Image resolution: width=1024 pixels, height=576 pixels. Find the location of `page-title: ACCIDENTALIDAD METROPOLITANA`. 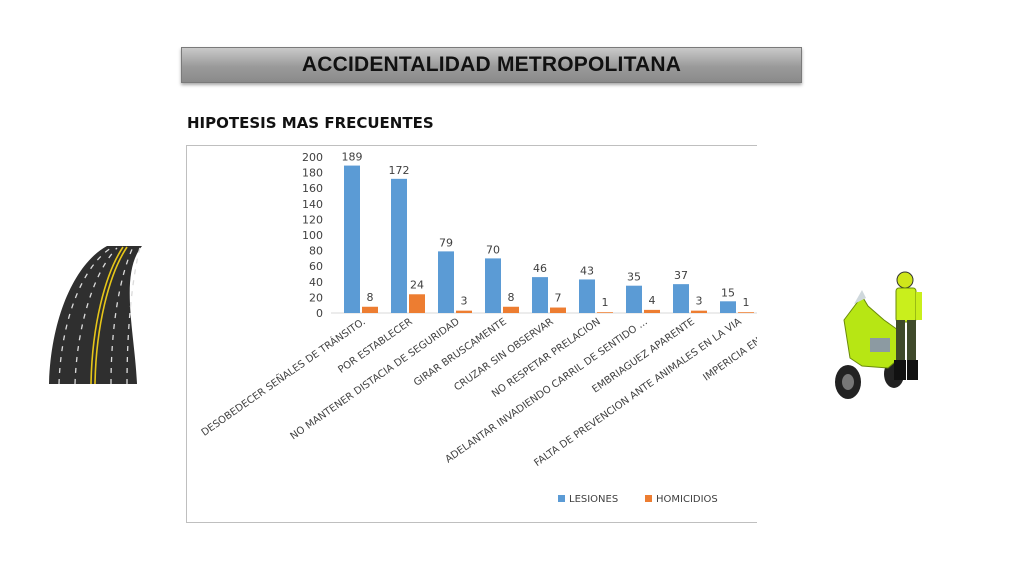

page-title: ACCIDENTALIDAD METROPOLITANA is located at coordinates (491, 64).